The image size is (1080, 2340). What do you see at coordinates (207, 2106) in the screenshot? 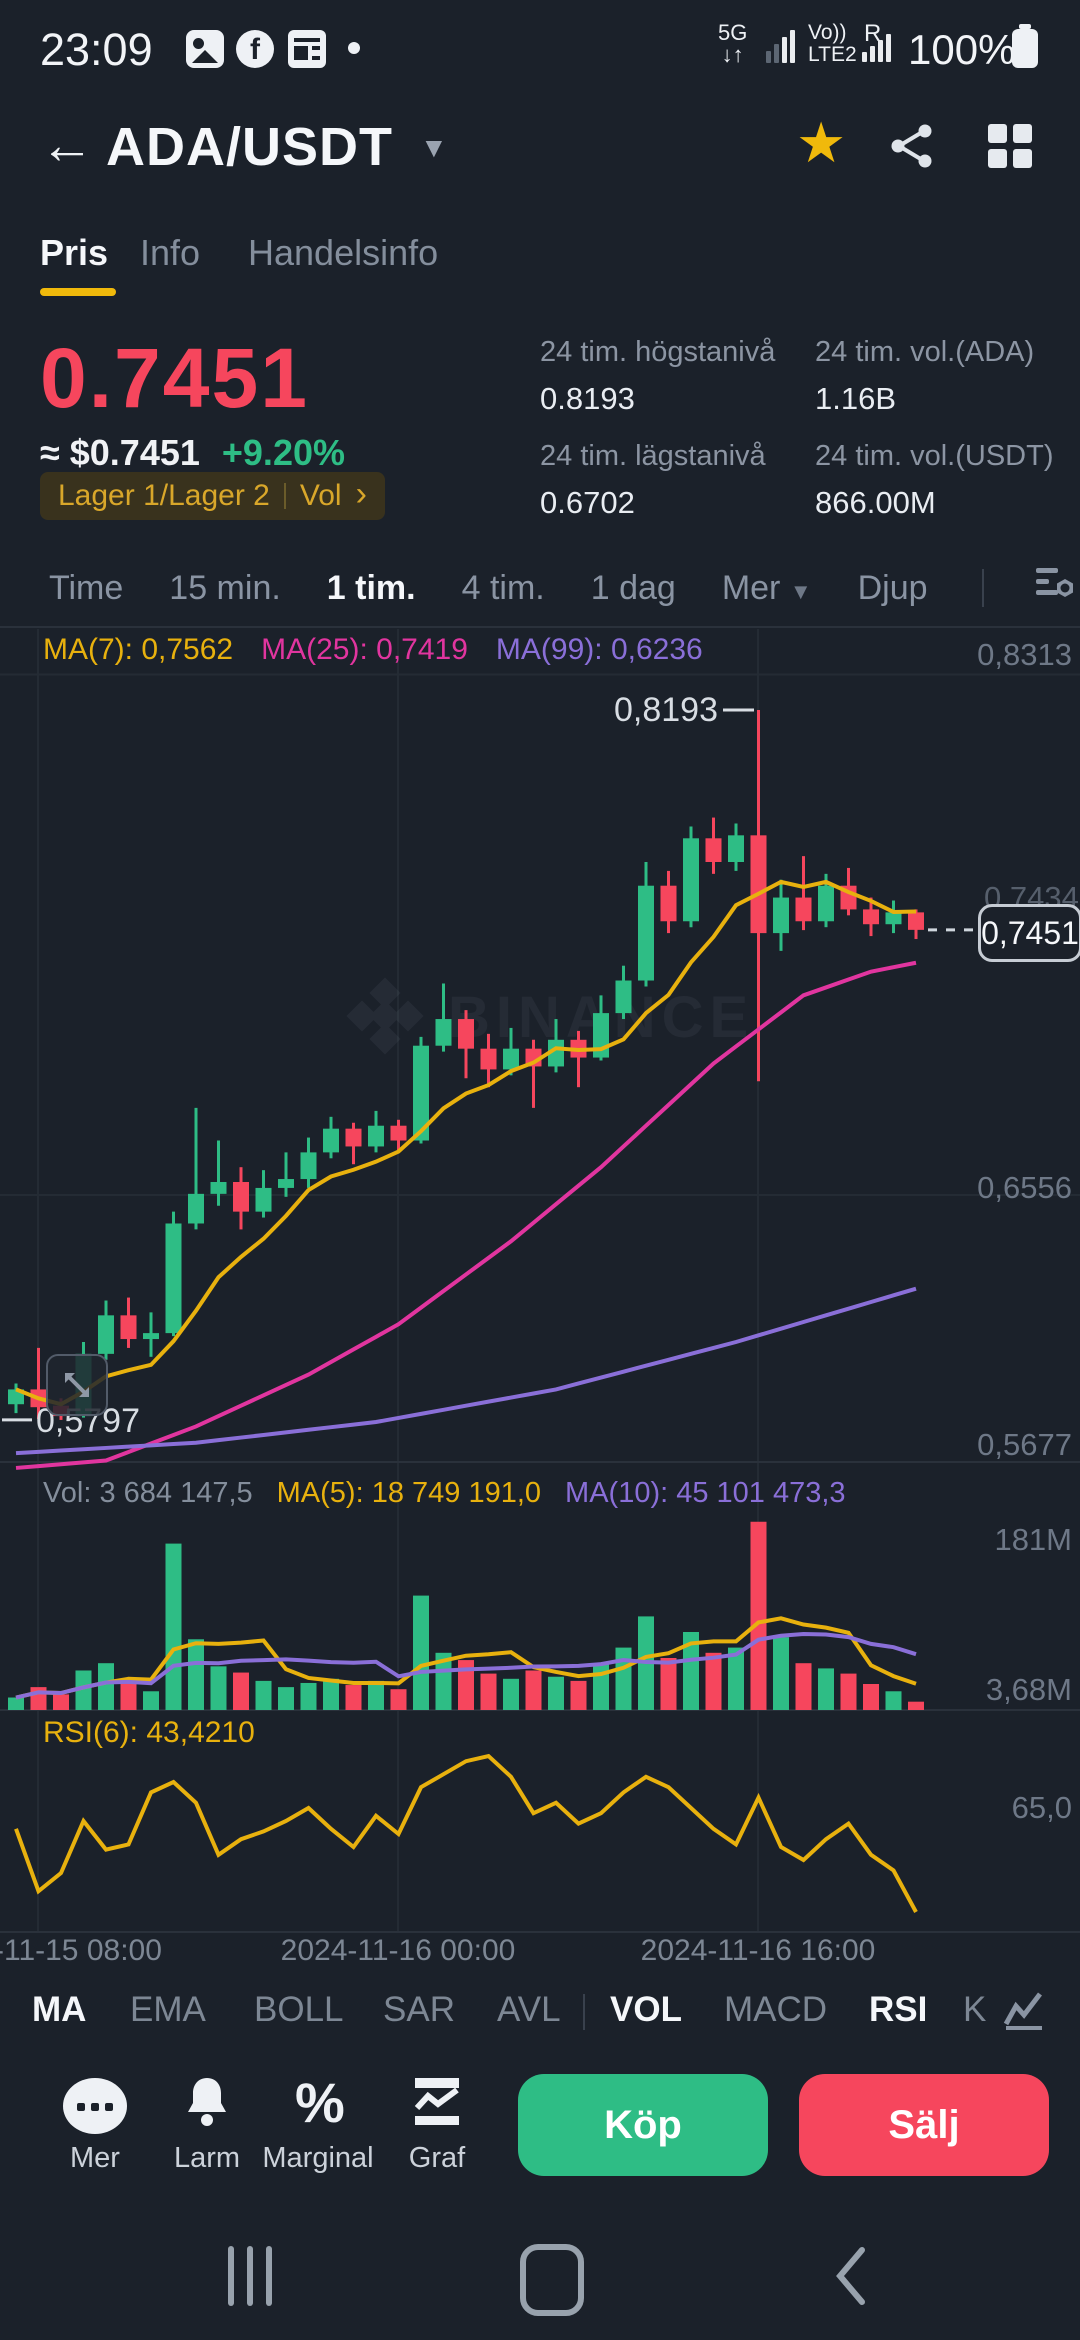
I see `alarm-bell-icon` at bounding box center [207, 2106].